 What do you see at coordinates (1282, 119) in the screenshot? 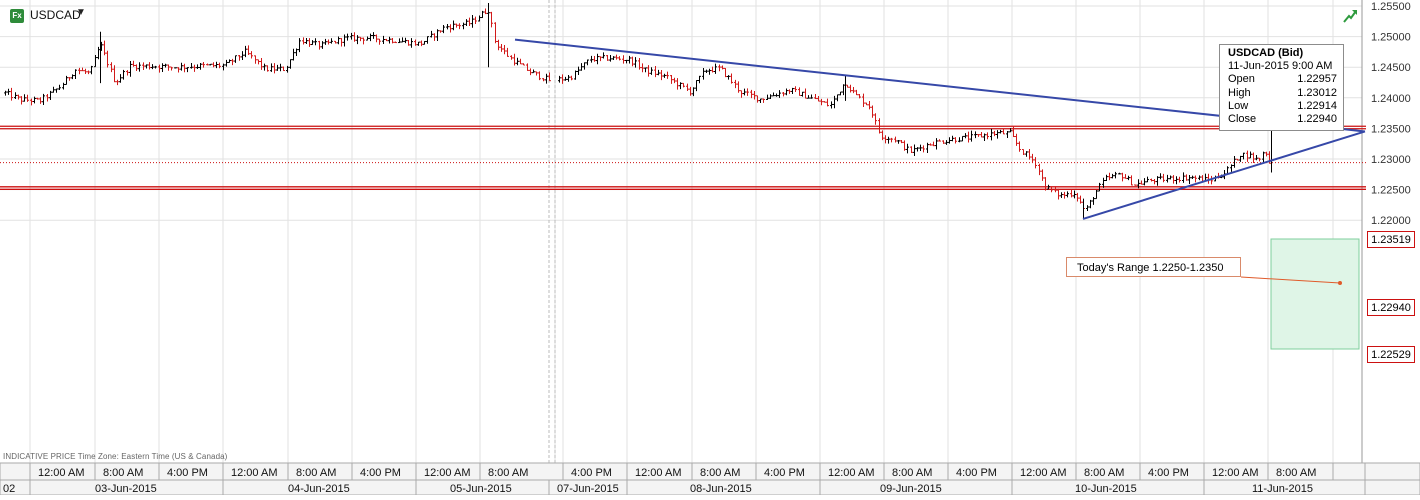
I see `info-row-close: Close 1.22940` at bounding box center [1282, 119].